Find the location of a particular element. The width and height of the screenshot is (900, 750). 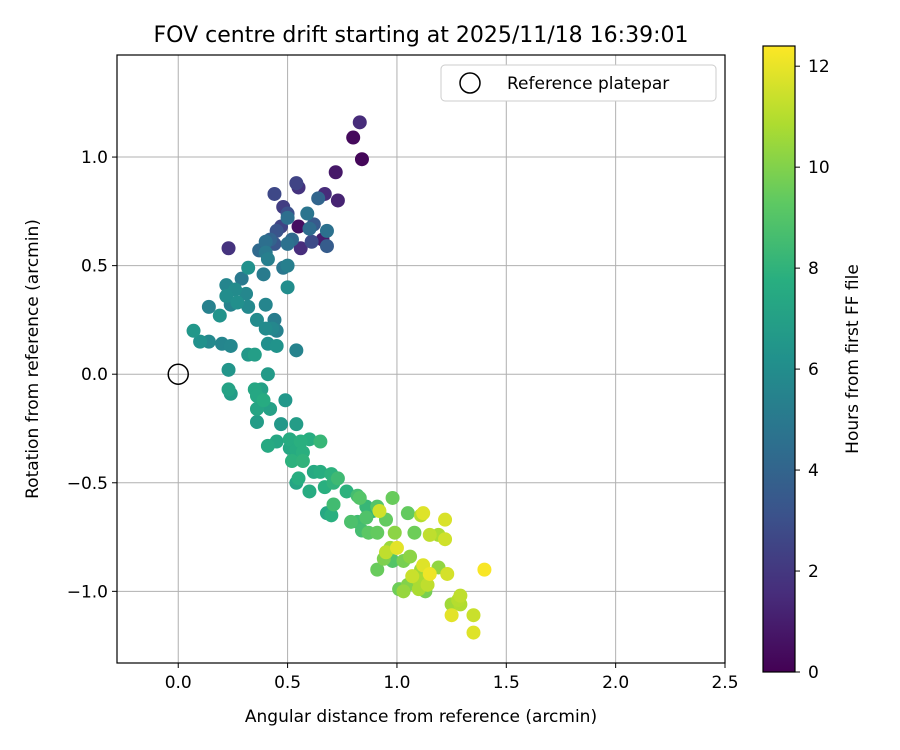

colorbar-tick-label: 2 is located at coordinates (813, 572).